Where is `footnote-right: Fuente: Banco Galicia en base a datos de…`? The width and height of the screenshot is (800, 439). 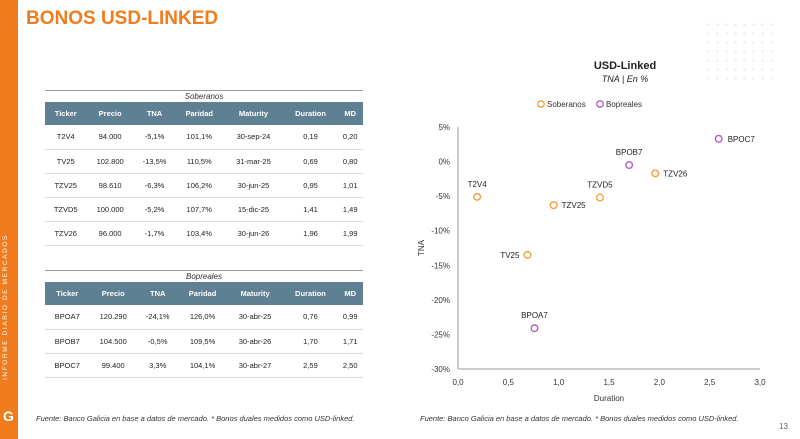 footnote-right: Fuente: Banco Galicia en base a datos de… is located at coordinates (579, 418).